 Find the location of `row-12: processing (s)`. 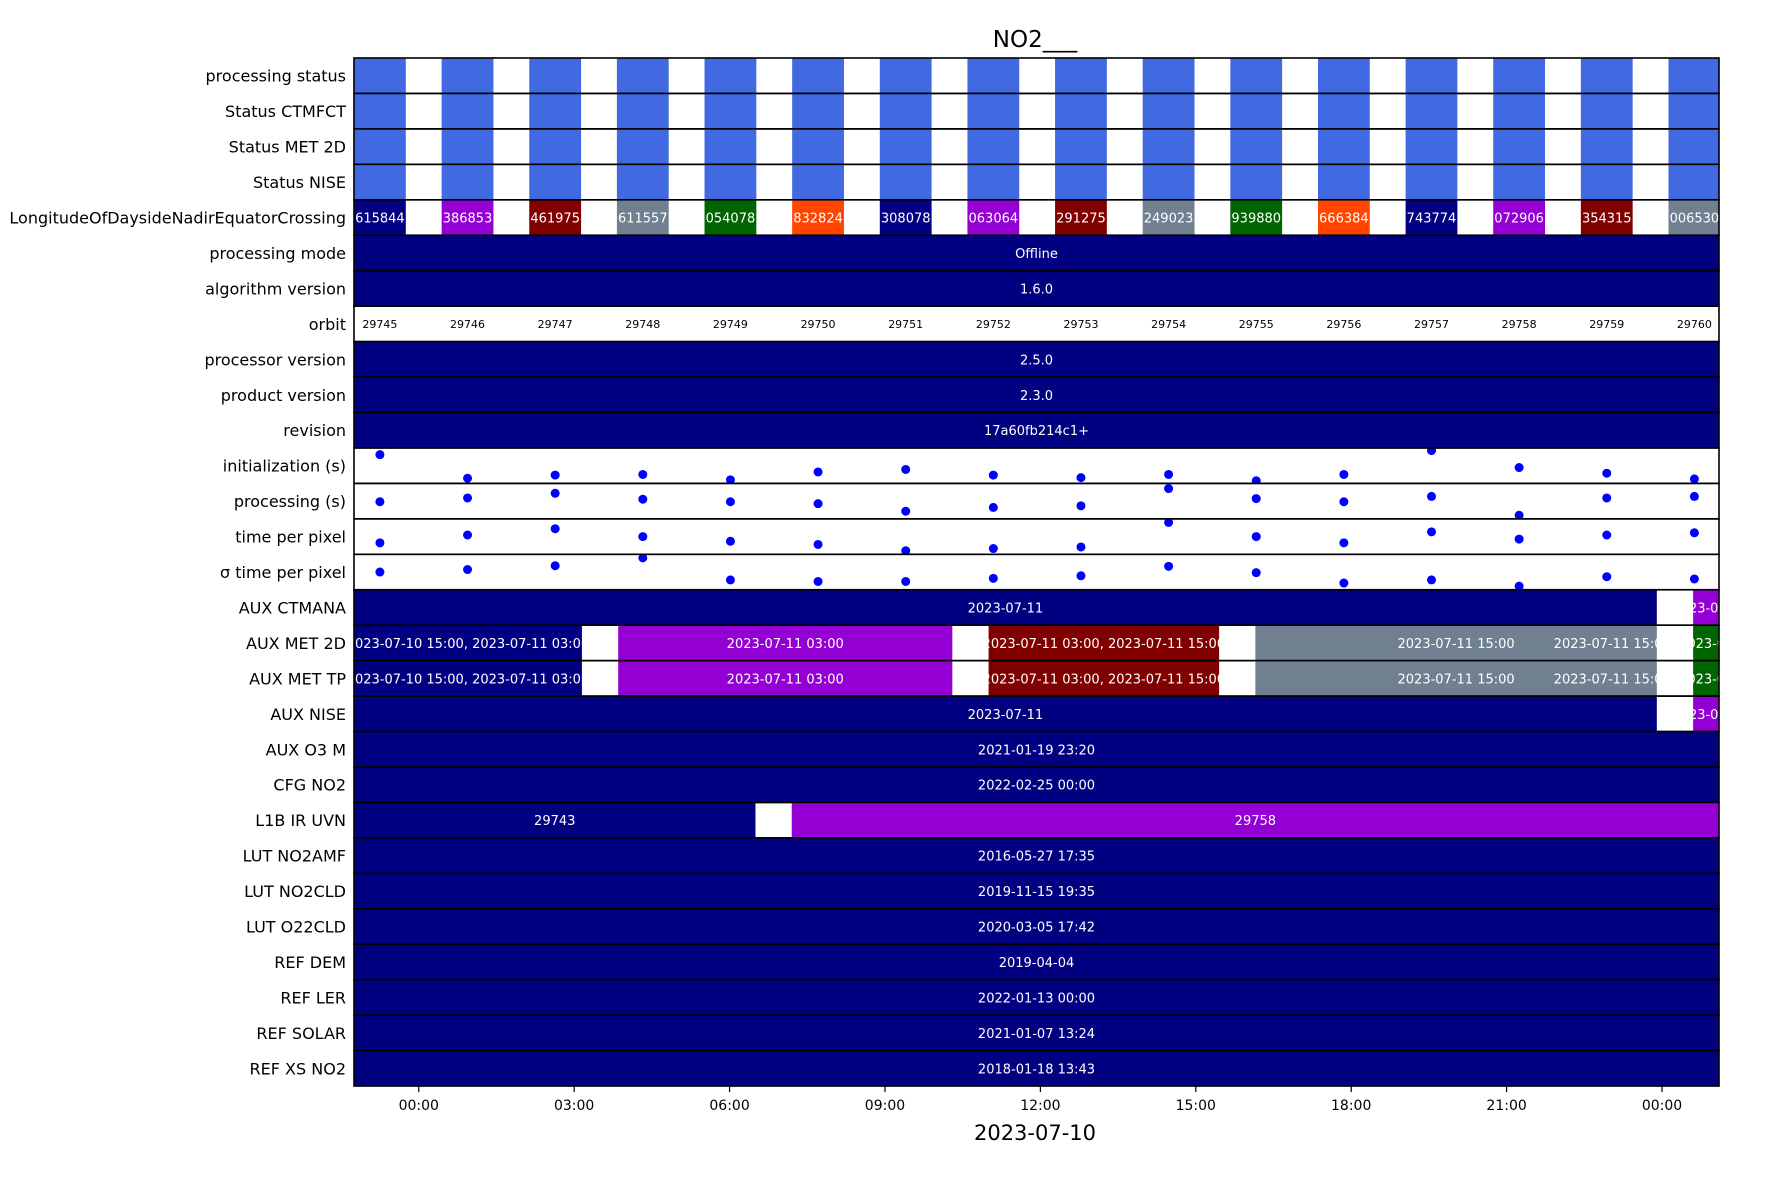

row-12: processing (s) is located at coordinates (977, 501).